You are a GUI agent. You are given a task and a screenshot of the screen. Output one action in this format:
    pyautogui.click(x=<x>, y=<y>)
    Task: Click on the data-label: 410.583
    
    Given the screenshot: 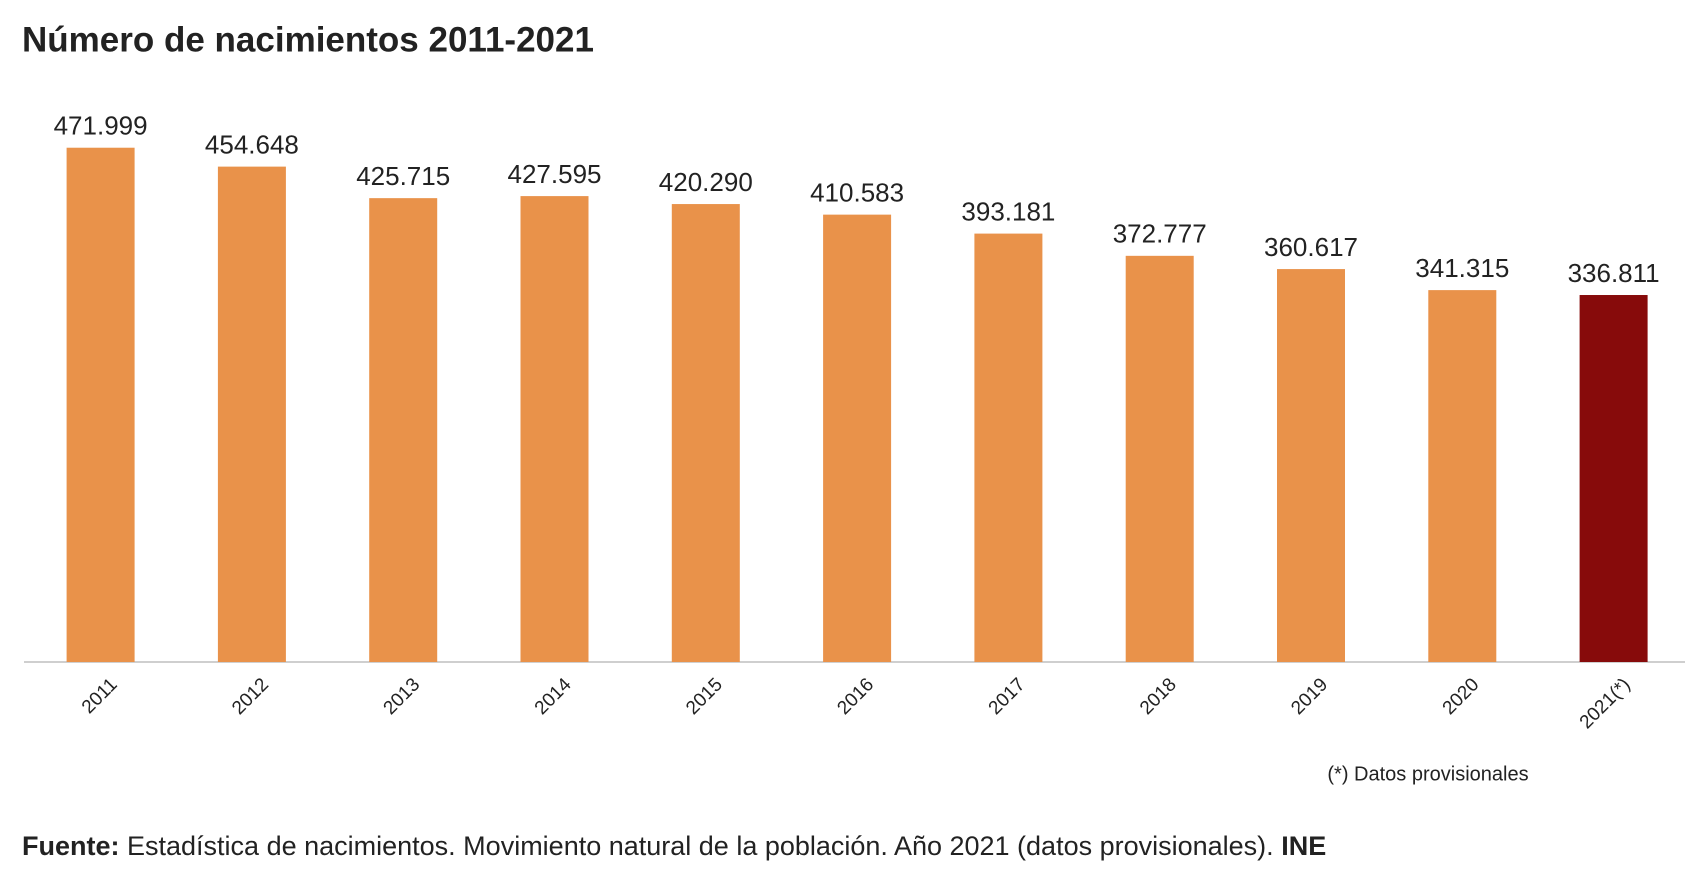 What is the action you would take?
    pyautogui.click(x=857, y=193)
    